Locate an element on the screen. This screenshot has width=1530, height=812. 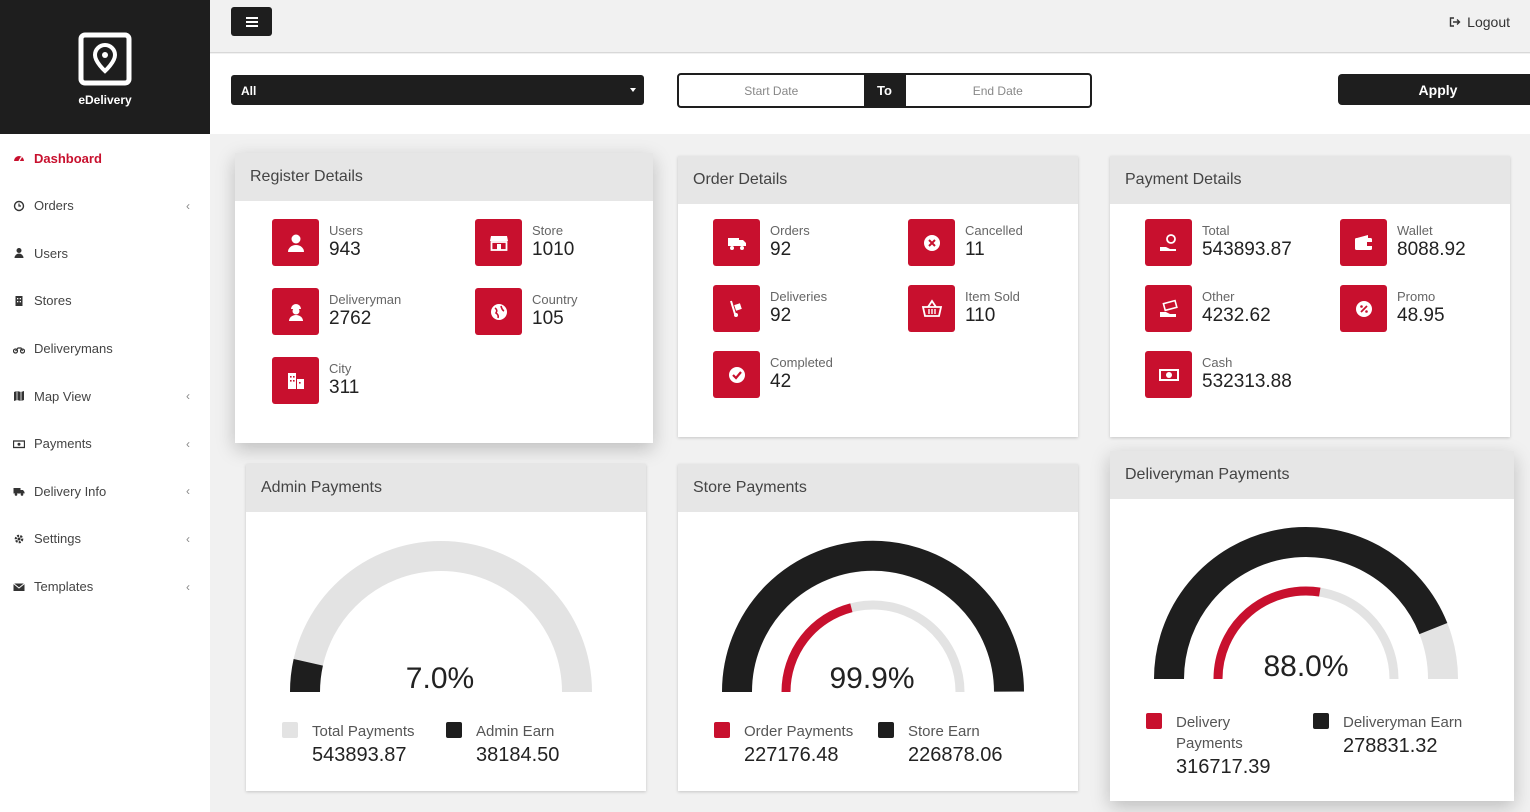
stat-completed: Completed 42 is located at coordinates (773, 374).